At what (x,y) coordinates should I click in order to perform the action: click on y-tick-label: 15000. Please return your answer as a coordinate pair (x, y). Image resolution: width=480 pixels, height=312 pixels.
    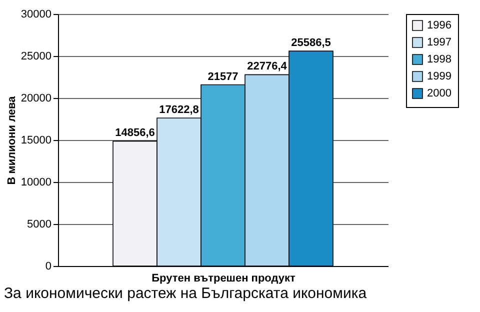
    Looking at the image, I should click on (36, 140).